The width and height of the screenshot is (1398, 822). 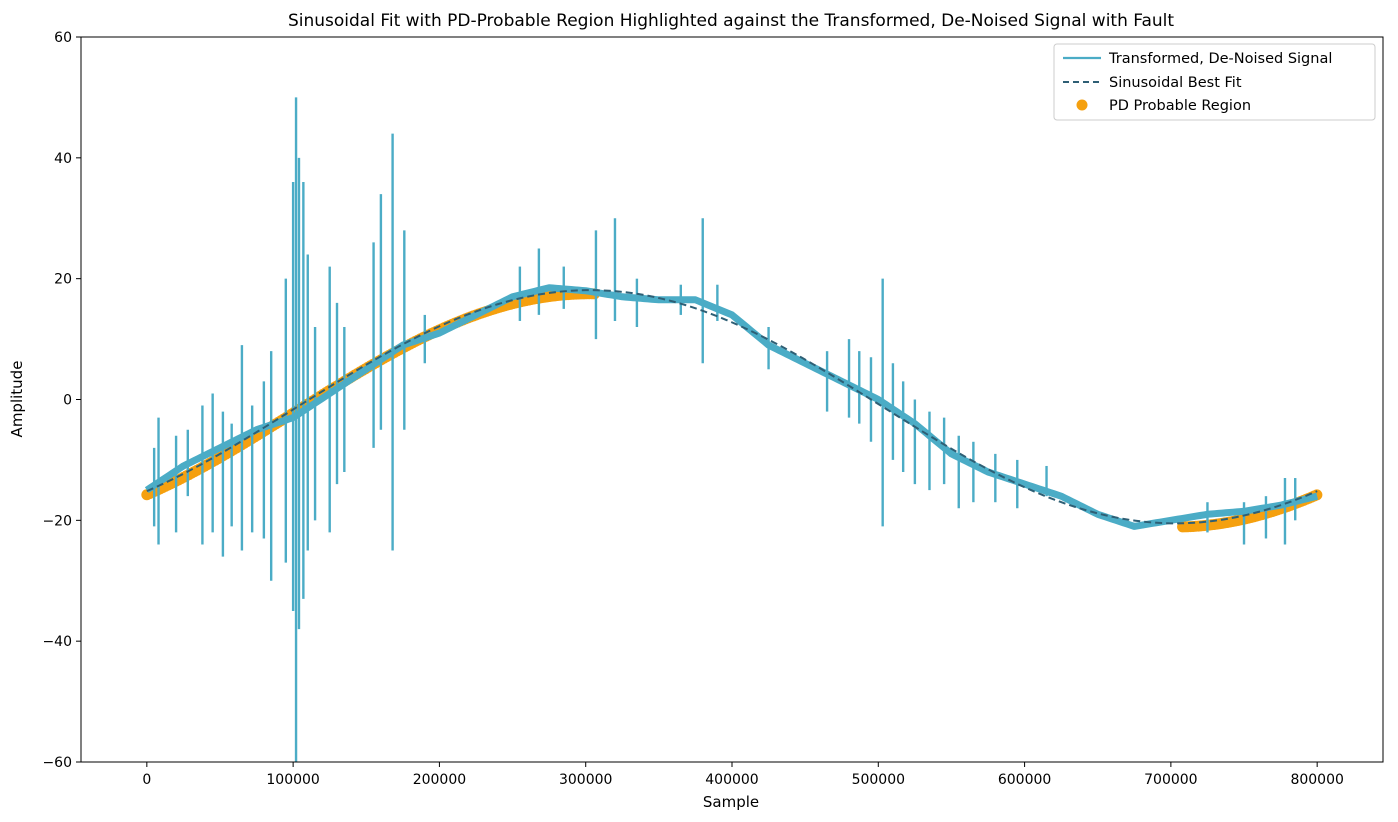 I want to click on legend-label-pd: PD Probable Region, so click(x=1180, y=106).